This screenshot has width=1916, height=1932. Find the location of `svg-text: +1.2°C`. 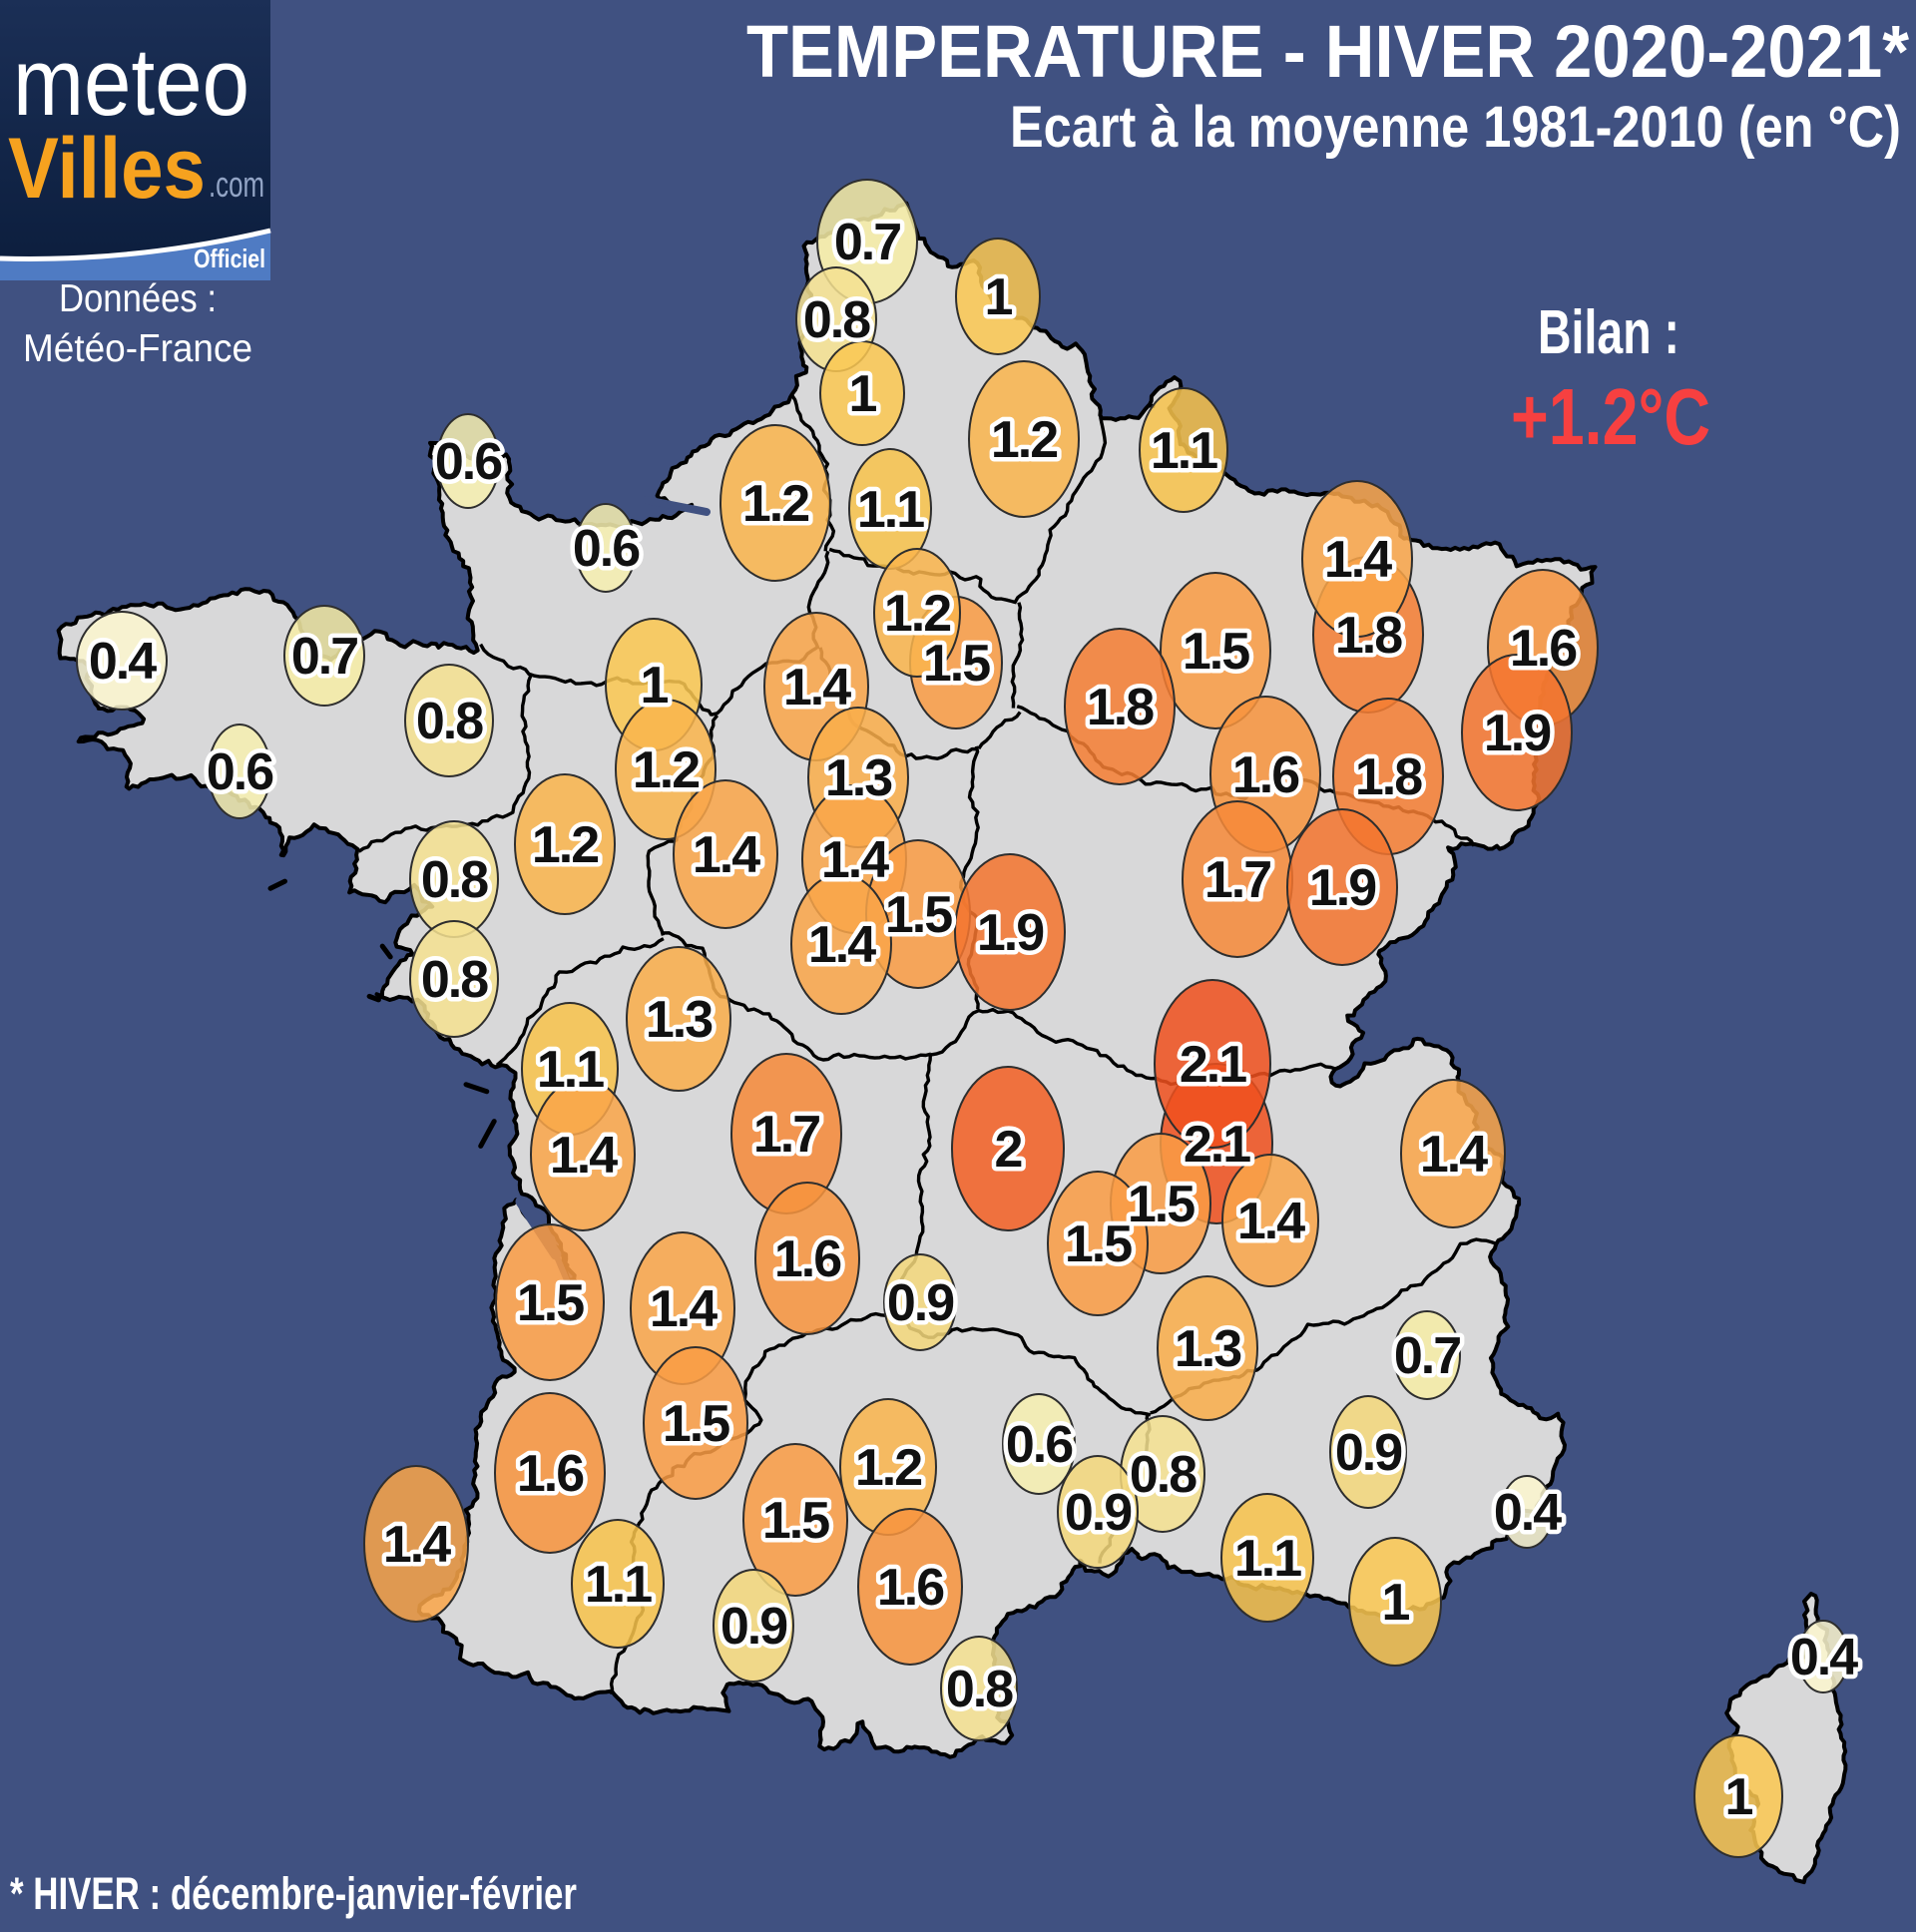

svg-text: +1.2°C is located at coordinates (1610, 416).